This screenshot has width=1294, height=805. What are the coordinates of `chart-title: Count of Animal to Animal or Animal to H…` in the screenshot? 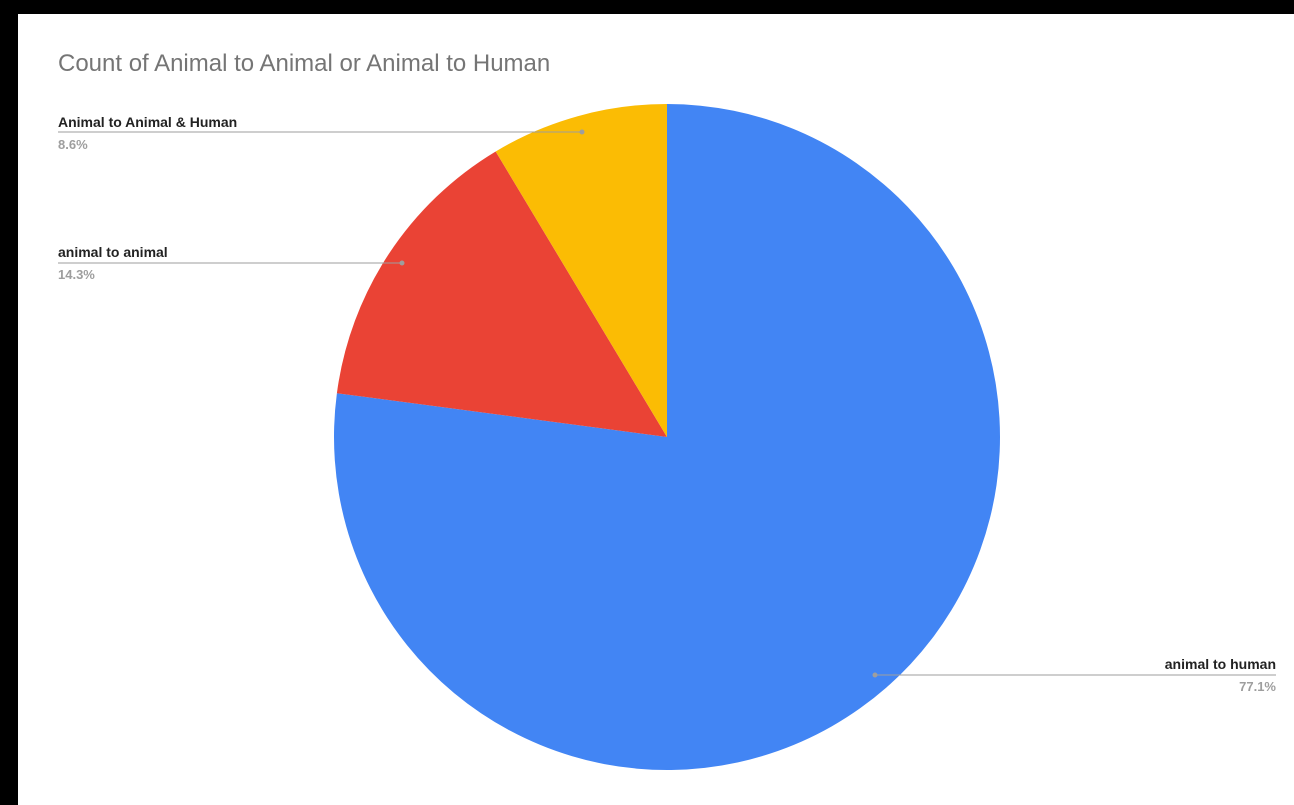 It's located at (304, 63).